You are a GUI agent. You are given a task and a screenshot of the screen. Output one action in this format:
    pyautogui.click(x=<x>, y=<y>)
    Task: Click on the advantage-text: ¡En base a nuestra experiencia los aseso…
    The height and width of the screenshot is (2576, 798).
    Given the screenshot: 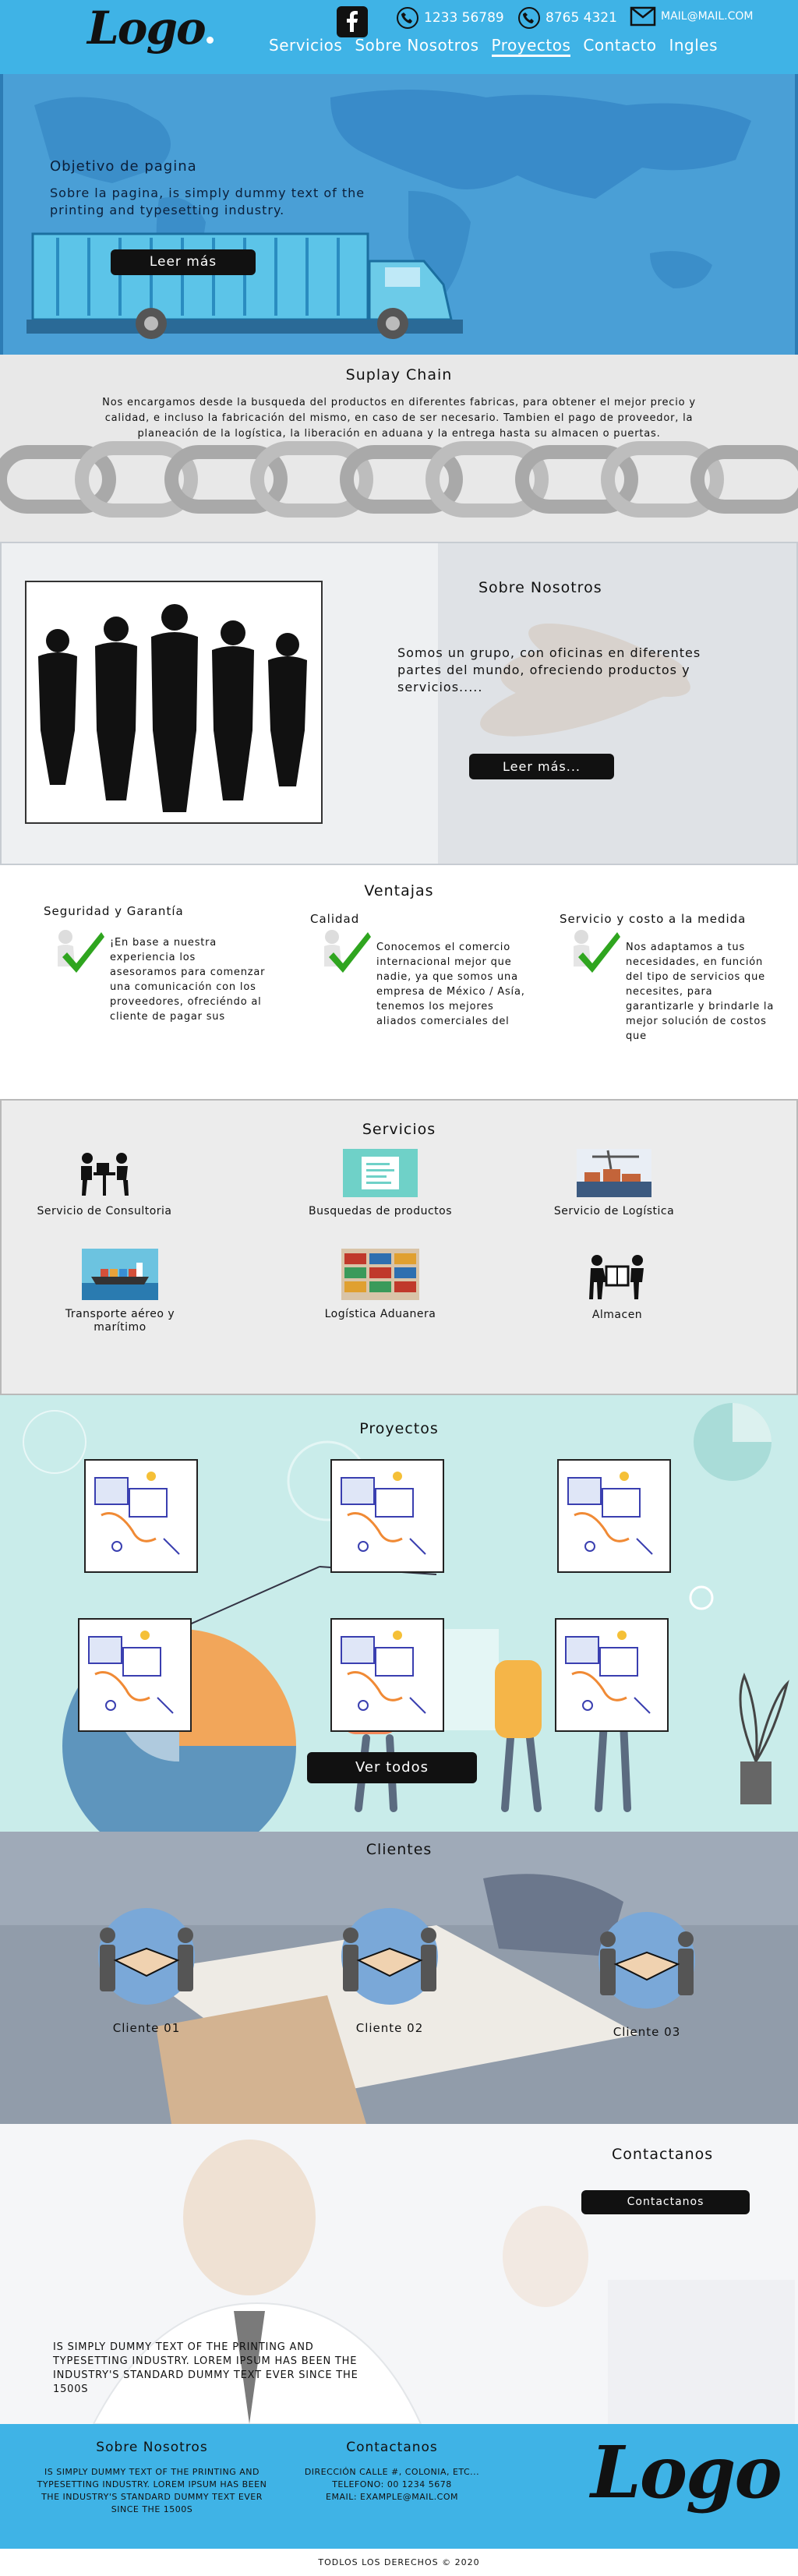 What is the action you would take?
    pyautogui.click(x=188, y=980)
    